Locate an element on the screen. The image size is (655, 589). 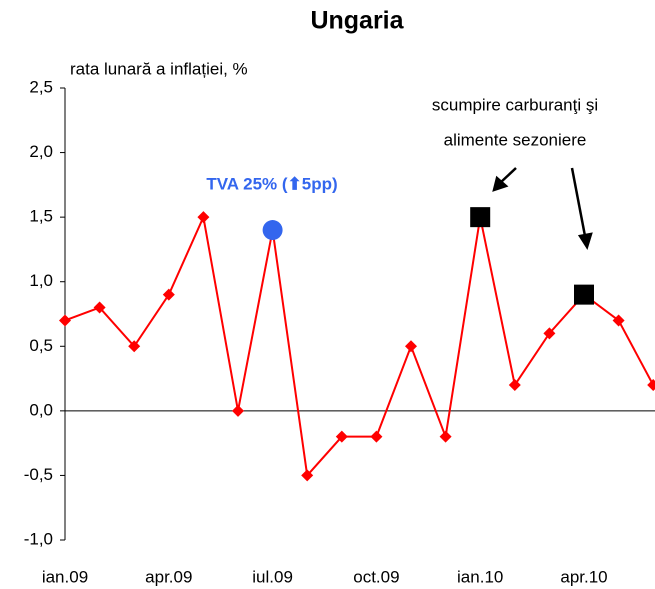
y-tick-label: 1,5 is located at coordinates (41, 216).